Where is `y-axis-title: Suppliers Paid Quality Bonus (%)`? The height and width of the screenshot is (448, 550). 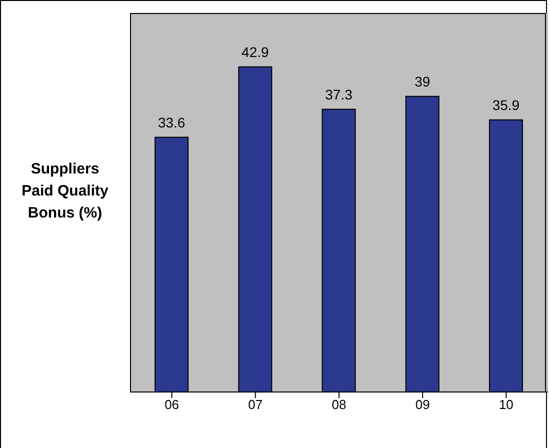
y-axis-title: Suppliers Paid Quality Bonus (%) is located at coordinates (65, 191).